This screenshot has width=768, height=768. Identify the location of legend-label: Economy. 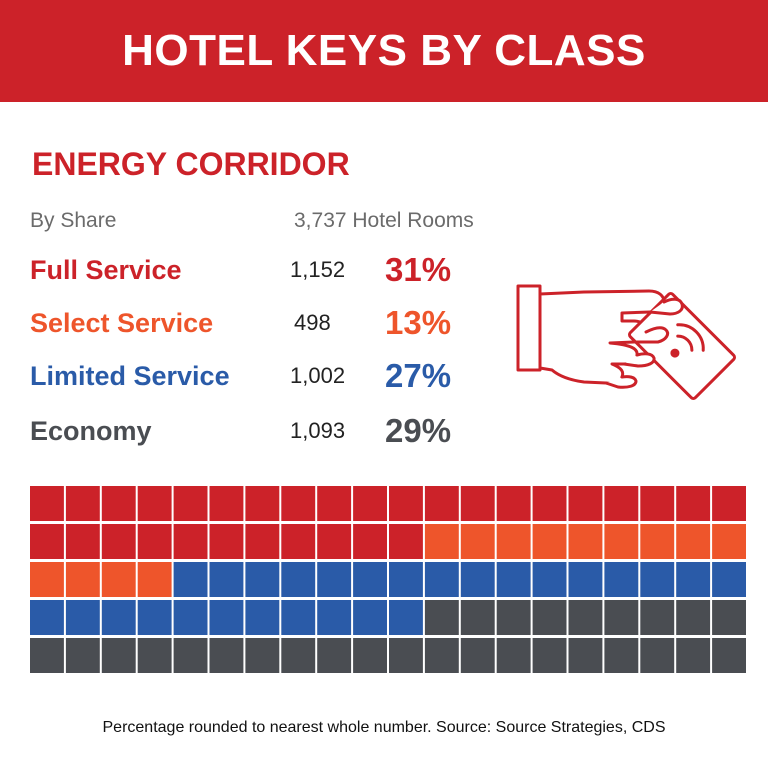
(91, 431).